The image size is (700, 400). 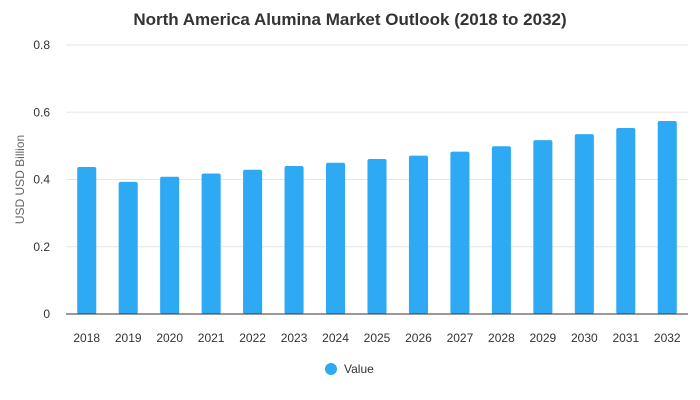 I want to click on x-tick-label: 2028, so click(x=501, y=338).